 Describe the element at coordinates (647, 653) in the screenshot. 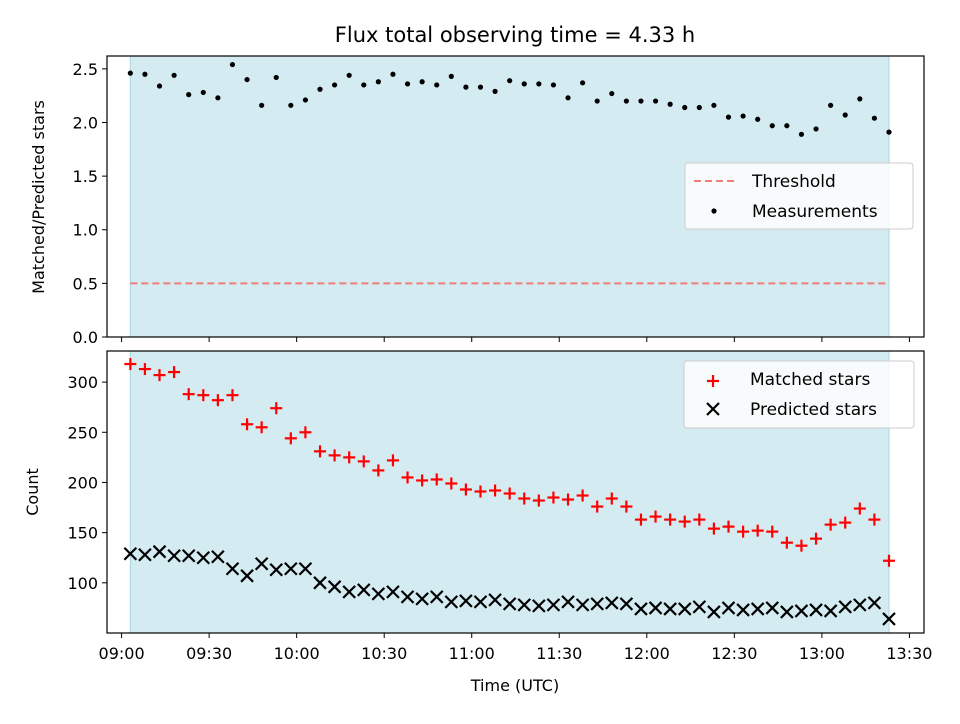

I see `x-tick-label: 12:00` at that location.